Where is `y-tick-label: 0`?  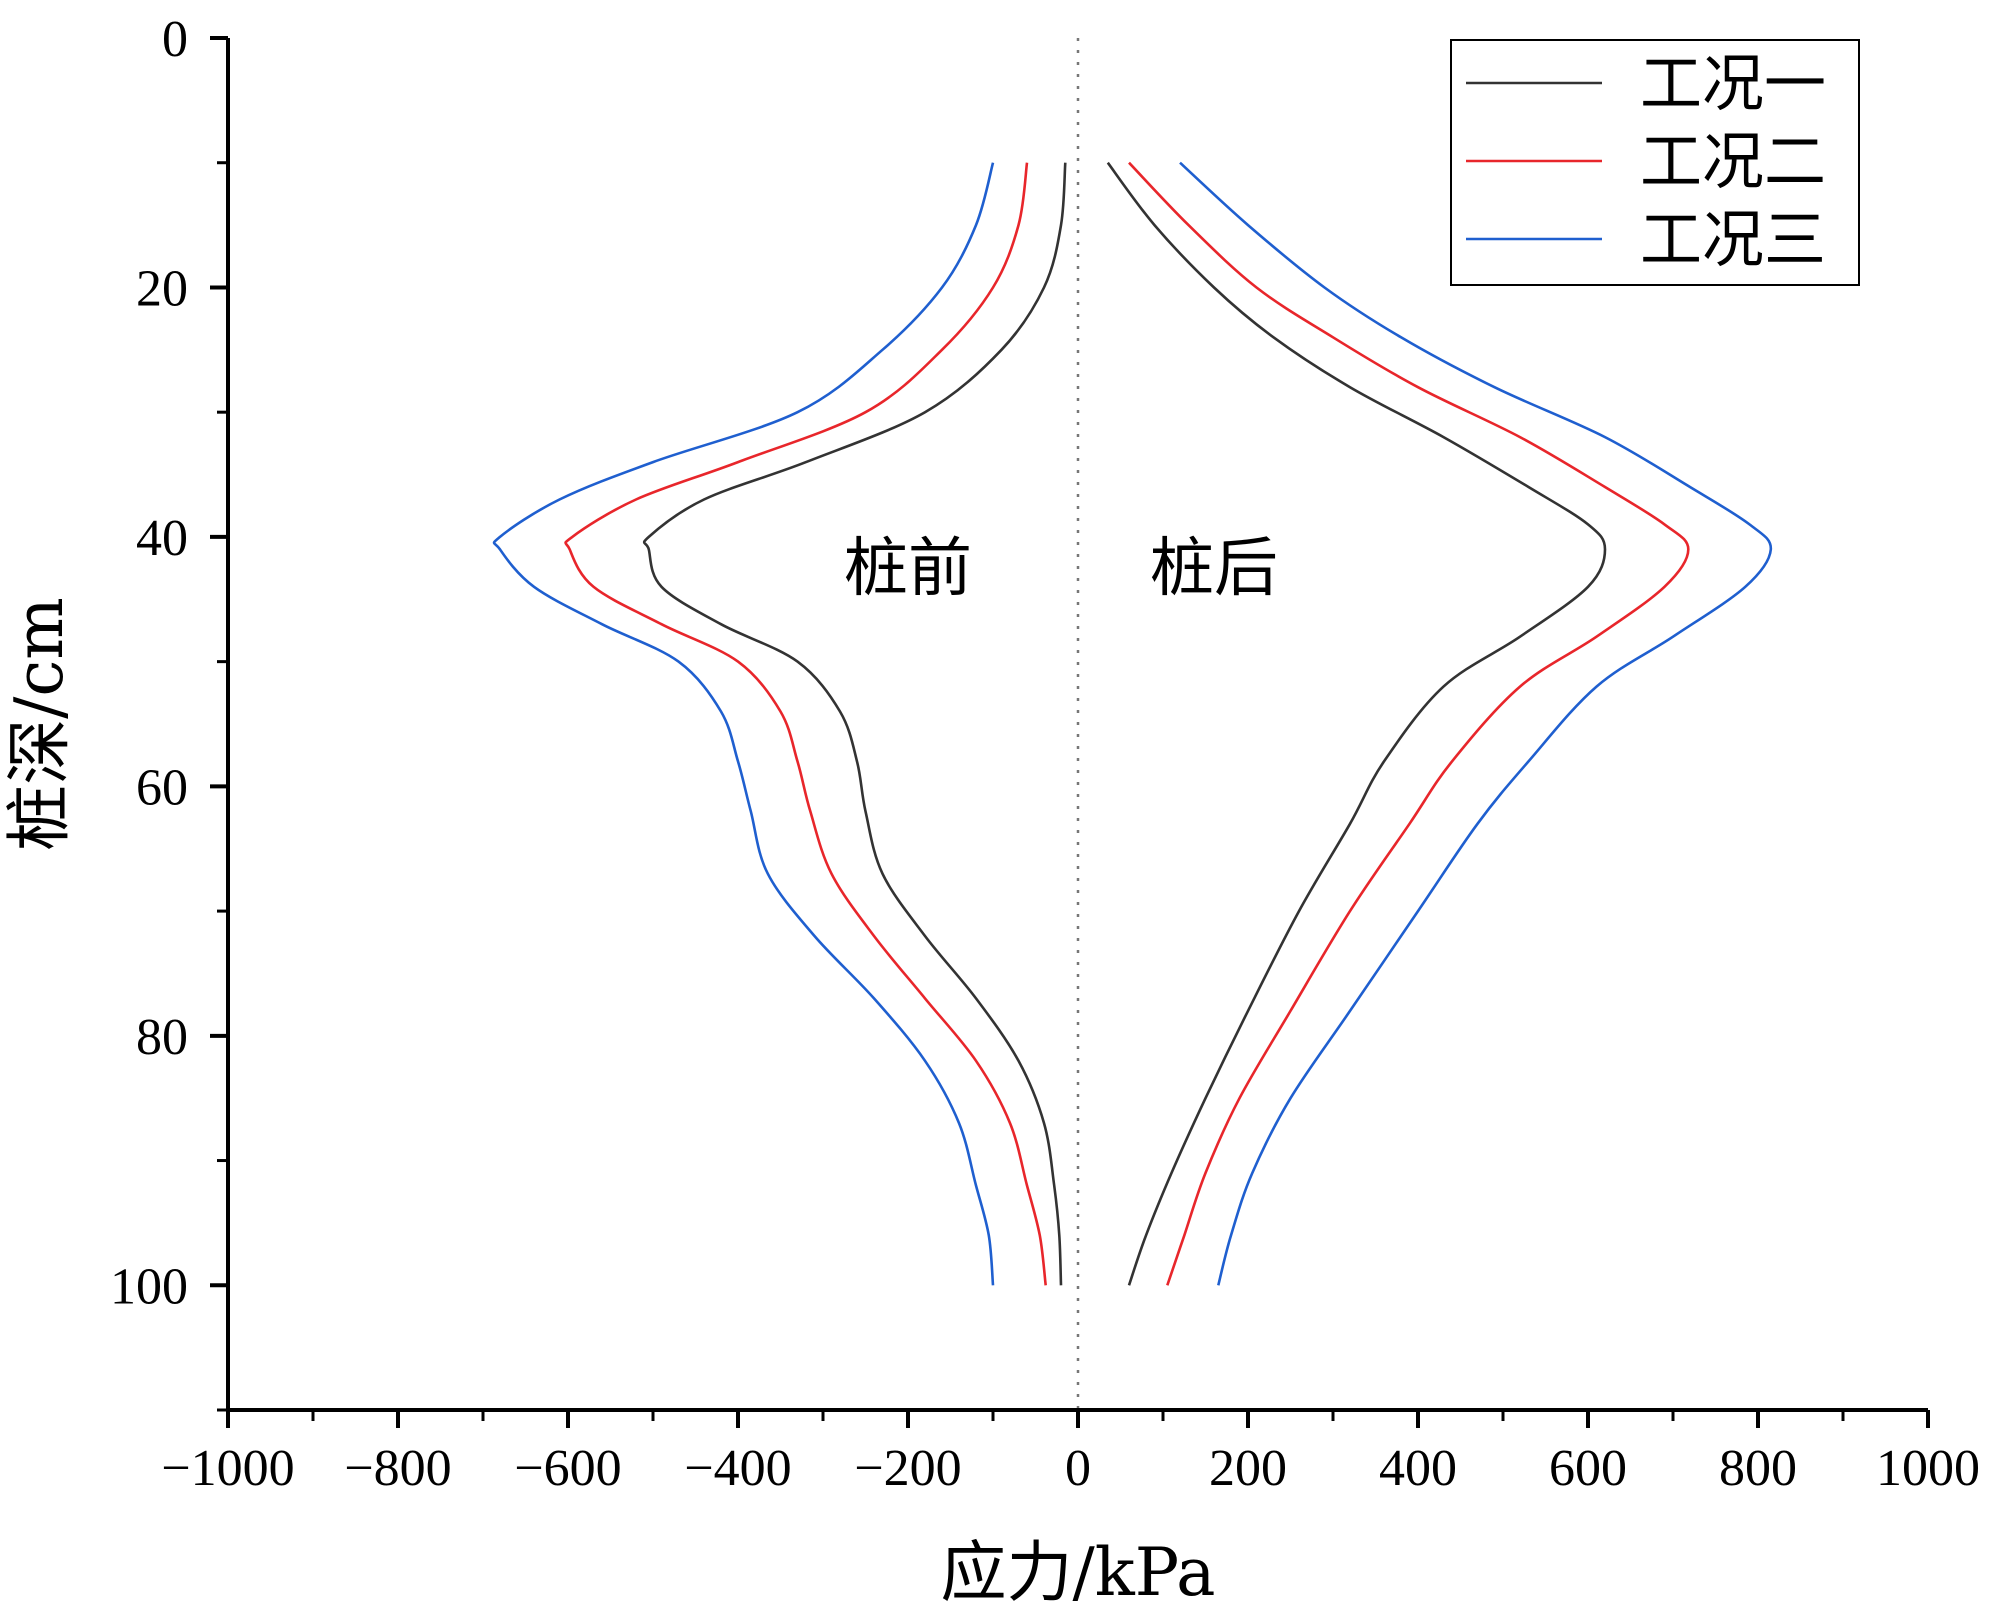 y-tick-label: 0 is located at coordinates (175, 39).